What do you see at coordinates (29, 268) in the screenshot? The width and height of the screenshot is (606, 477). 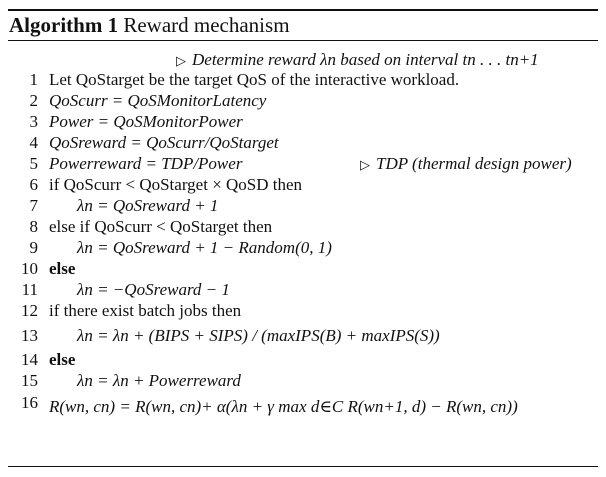 I see `line-number: 10` at bounding box center [29, 268].